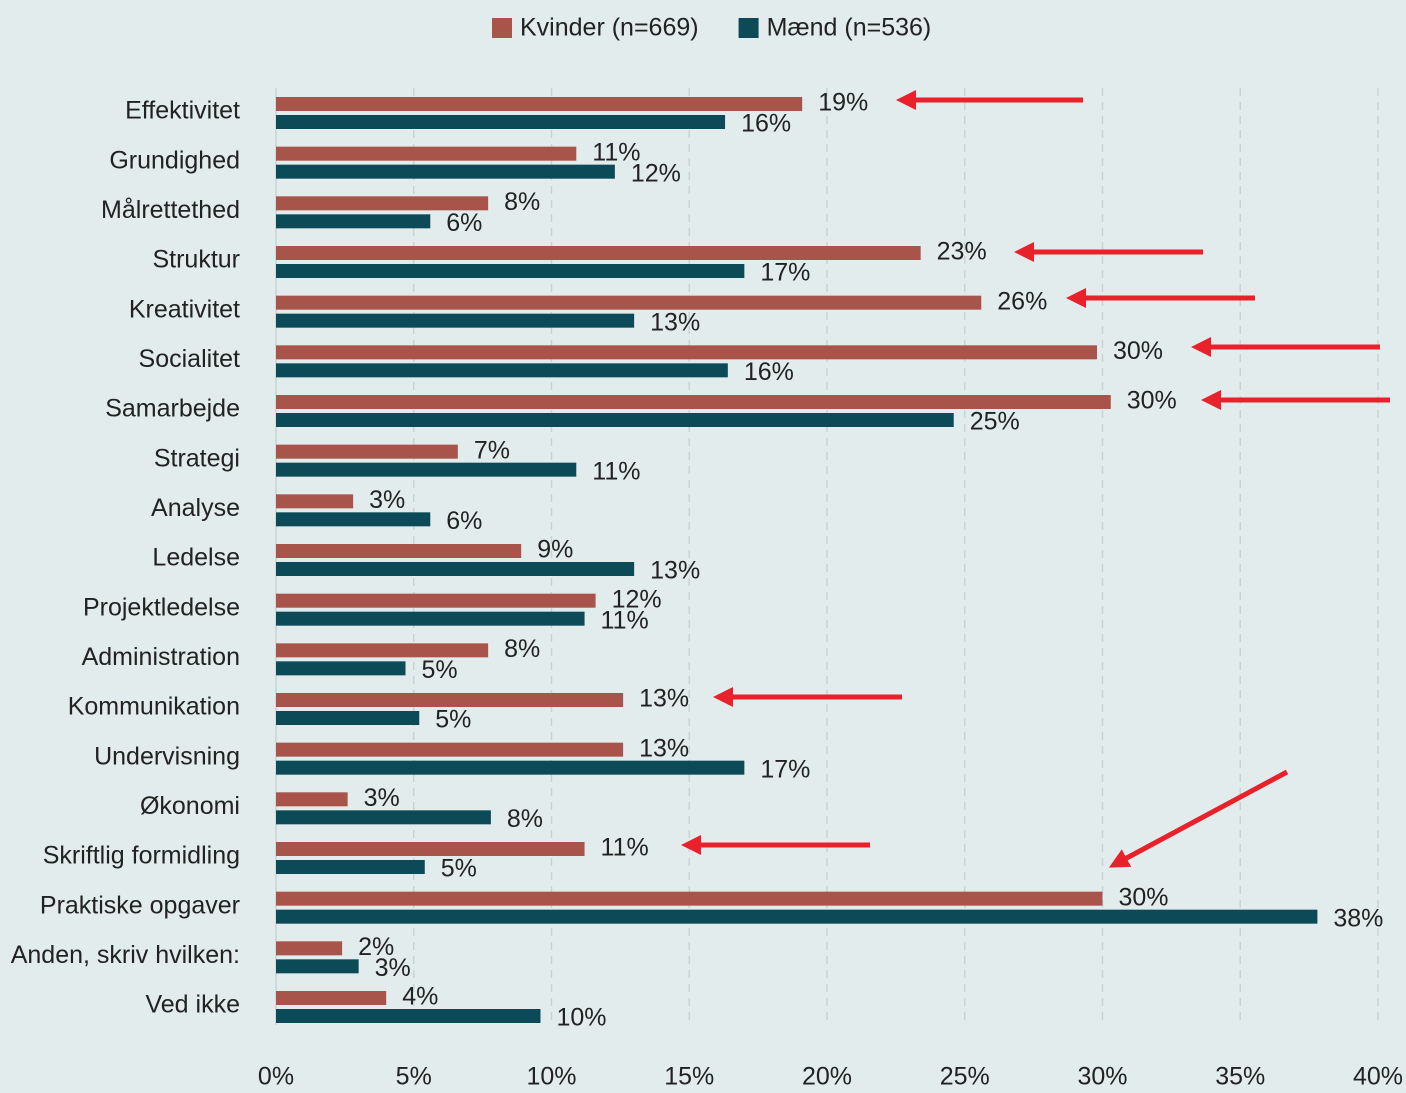 The width and height of the screenshot is (1406, 1093). Describe the element at coordinates (192, 1005) in the screenshot. I see `y-tick-label: Ved ikke` at that location.